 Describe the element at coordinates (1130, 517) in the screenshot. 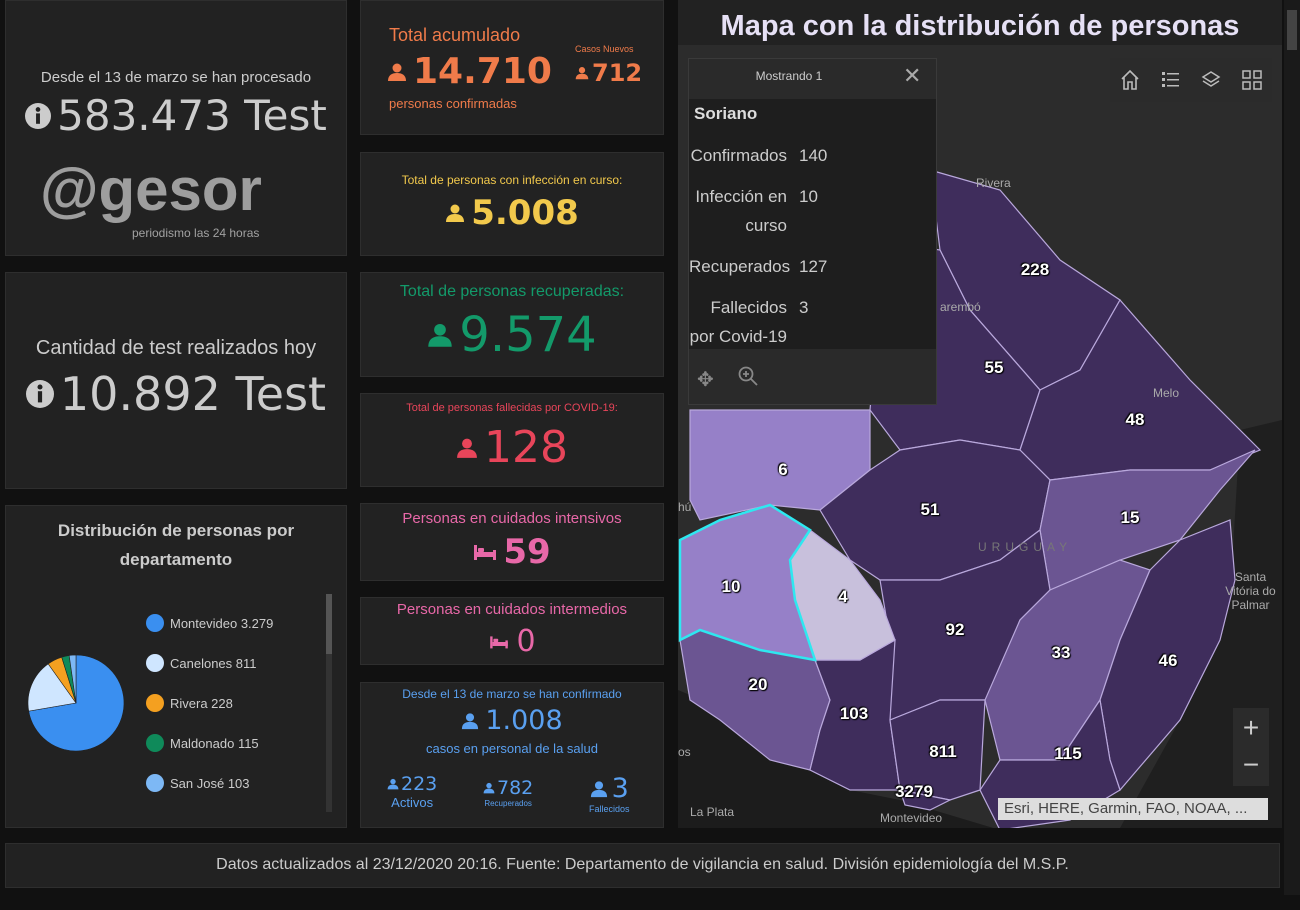

I see `map-label: 15` at that location.